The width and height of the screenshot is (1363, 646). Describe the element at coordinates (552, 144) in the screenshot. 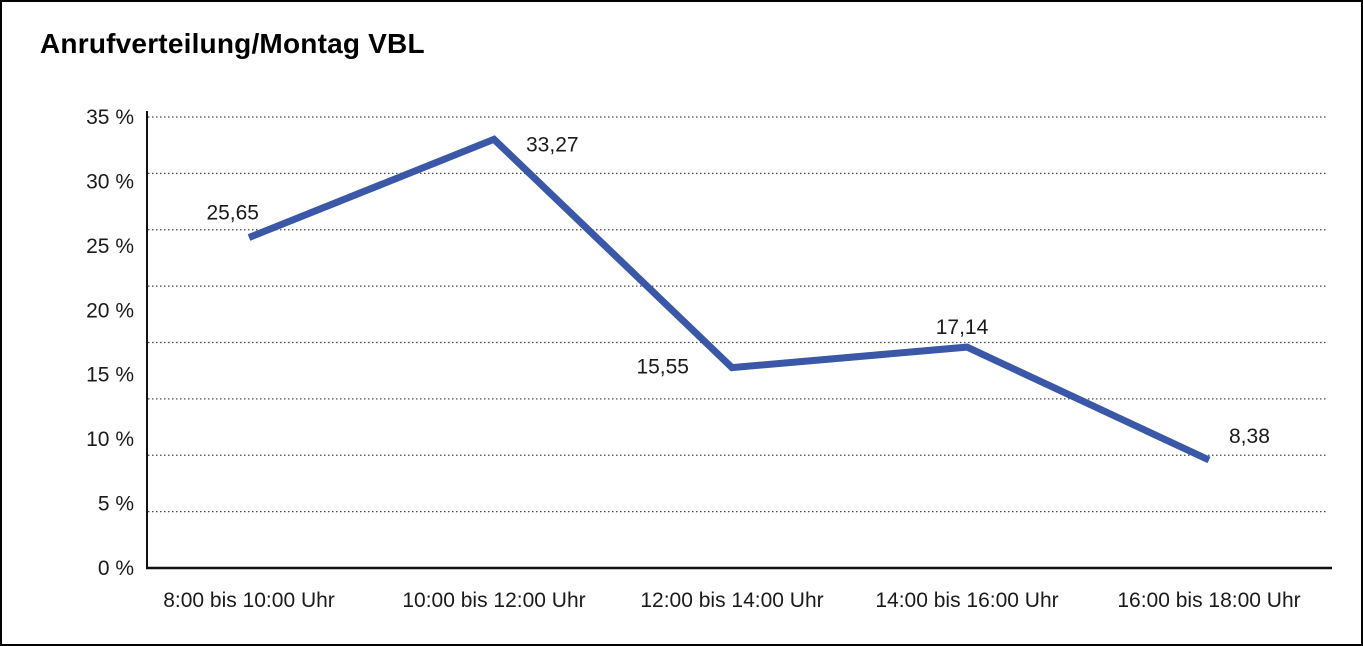

I see `data-point-label: 33,27` at that location.